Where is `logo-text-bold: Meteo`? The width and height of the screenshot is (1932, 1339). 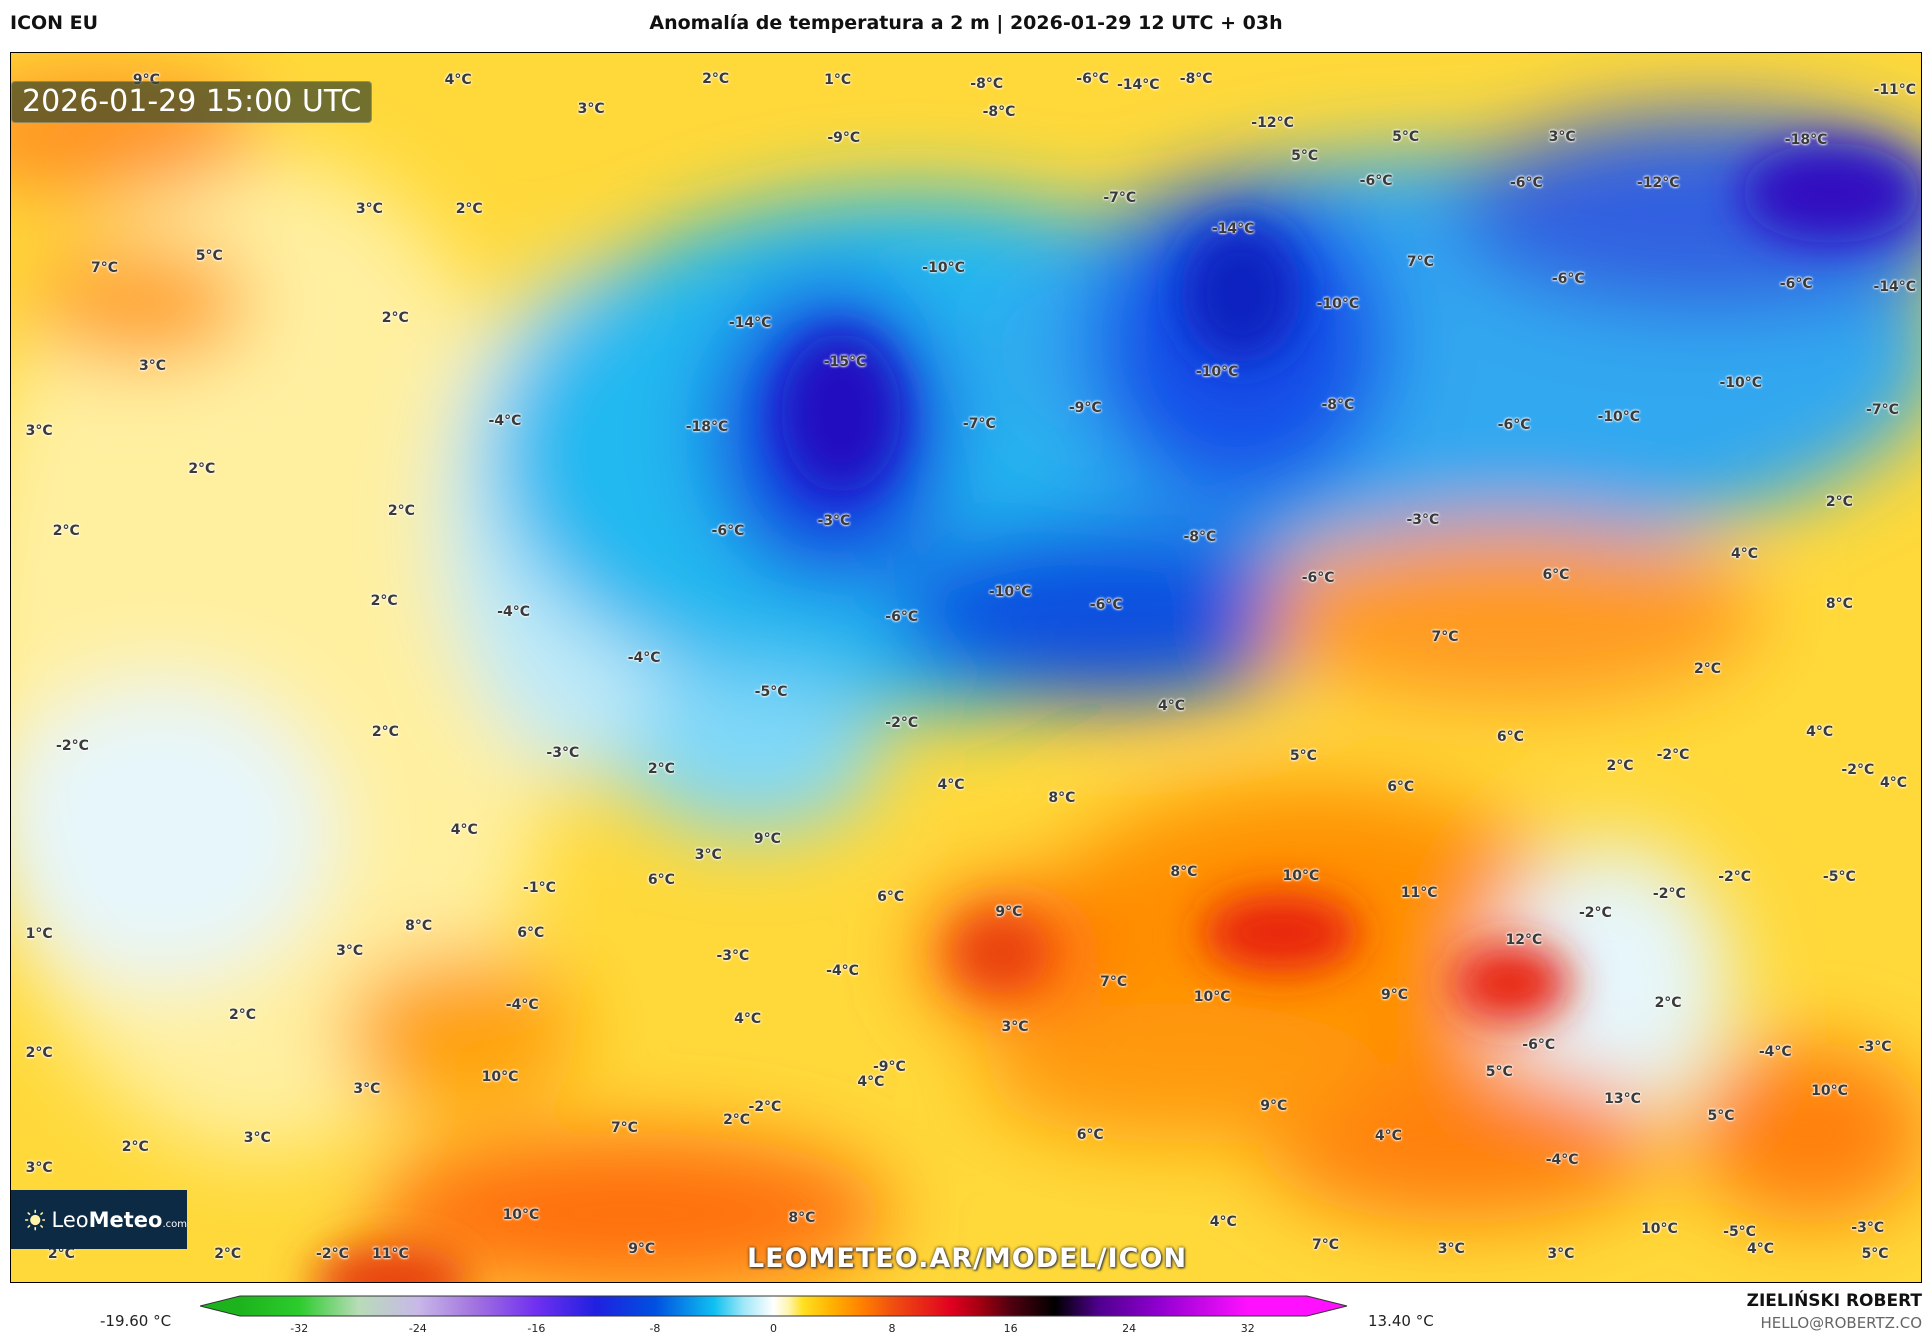 logo-text-bold: Meteo is located at coordinates (125, 1219).